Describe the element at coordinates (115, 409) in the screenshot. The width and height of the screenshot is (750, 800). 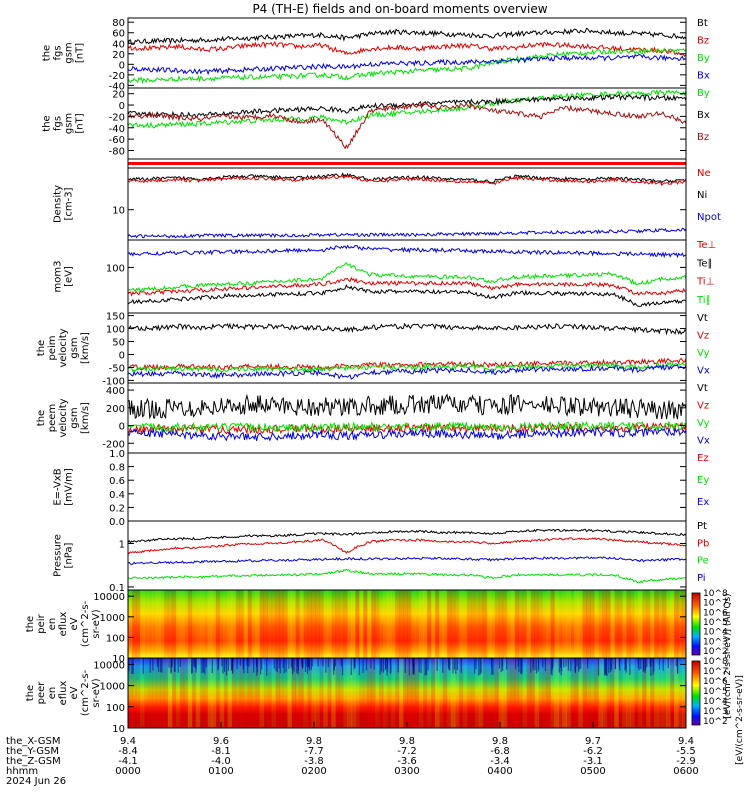
I see `y-tick-label: 200` at that location.